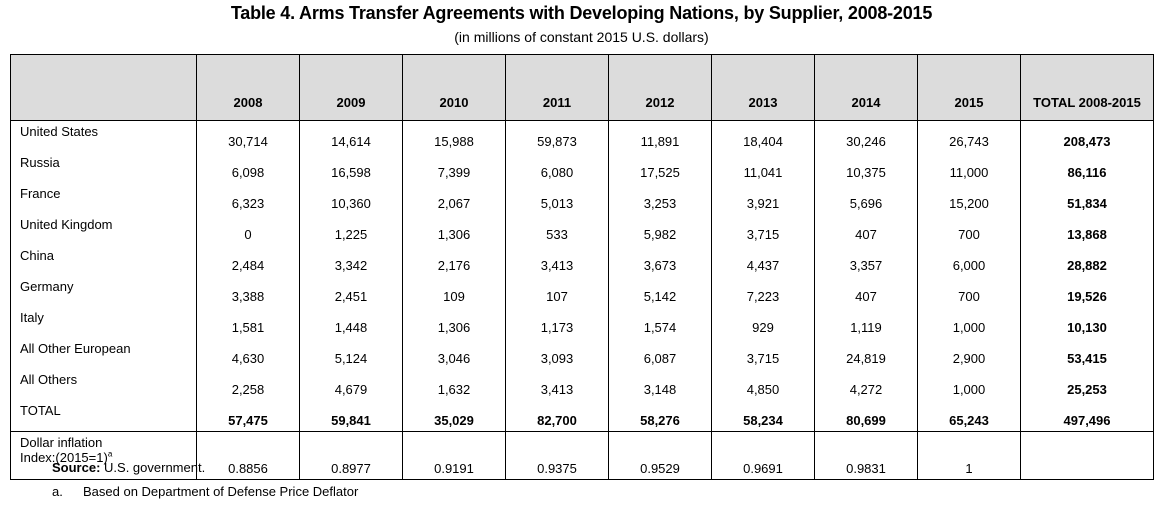  I want to click on inflation-total-cell, so click(1087, 455).